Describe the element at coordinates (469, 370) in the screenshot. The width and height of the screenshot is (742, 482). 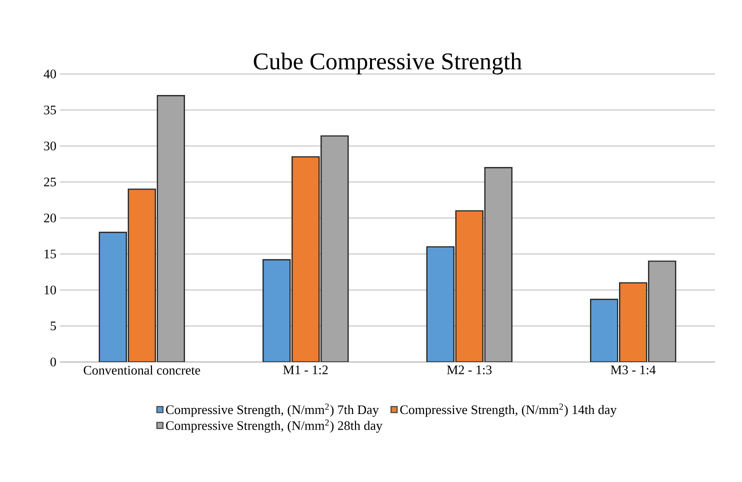
I see `x-tick-label: M2 - 1:3` at that location.